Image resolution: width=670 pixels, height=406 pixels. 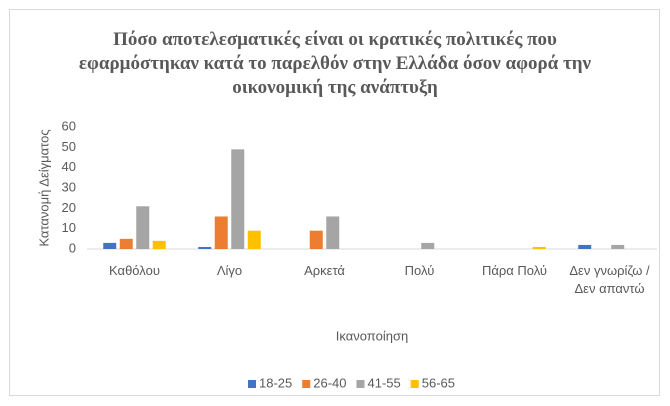 I want to click on legend-label: 56-65, so click(x=438, y=382).